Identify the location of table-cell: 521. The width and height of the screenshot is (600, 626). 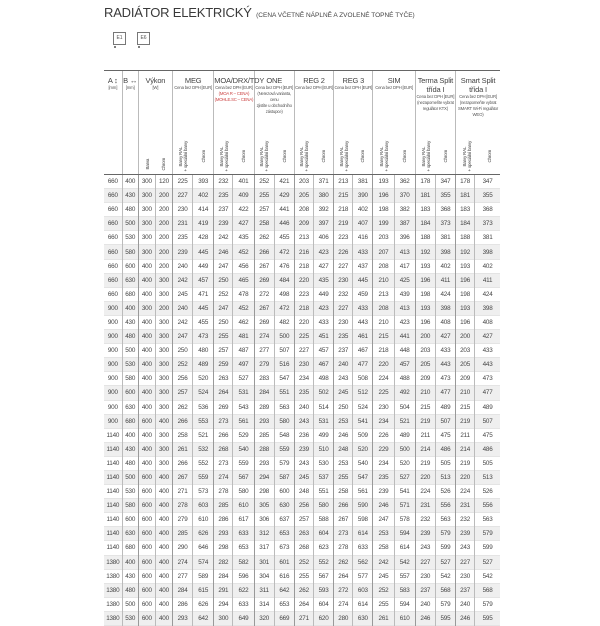
(404, 421).